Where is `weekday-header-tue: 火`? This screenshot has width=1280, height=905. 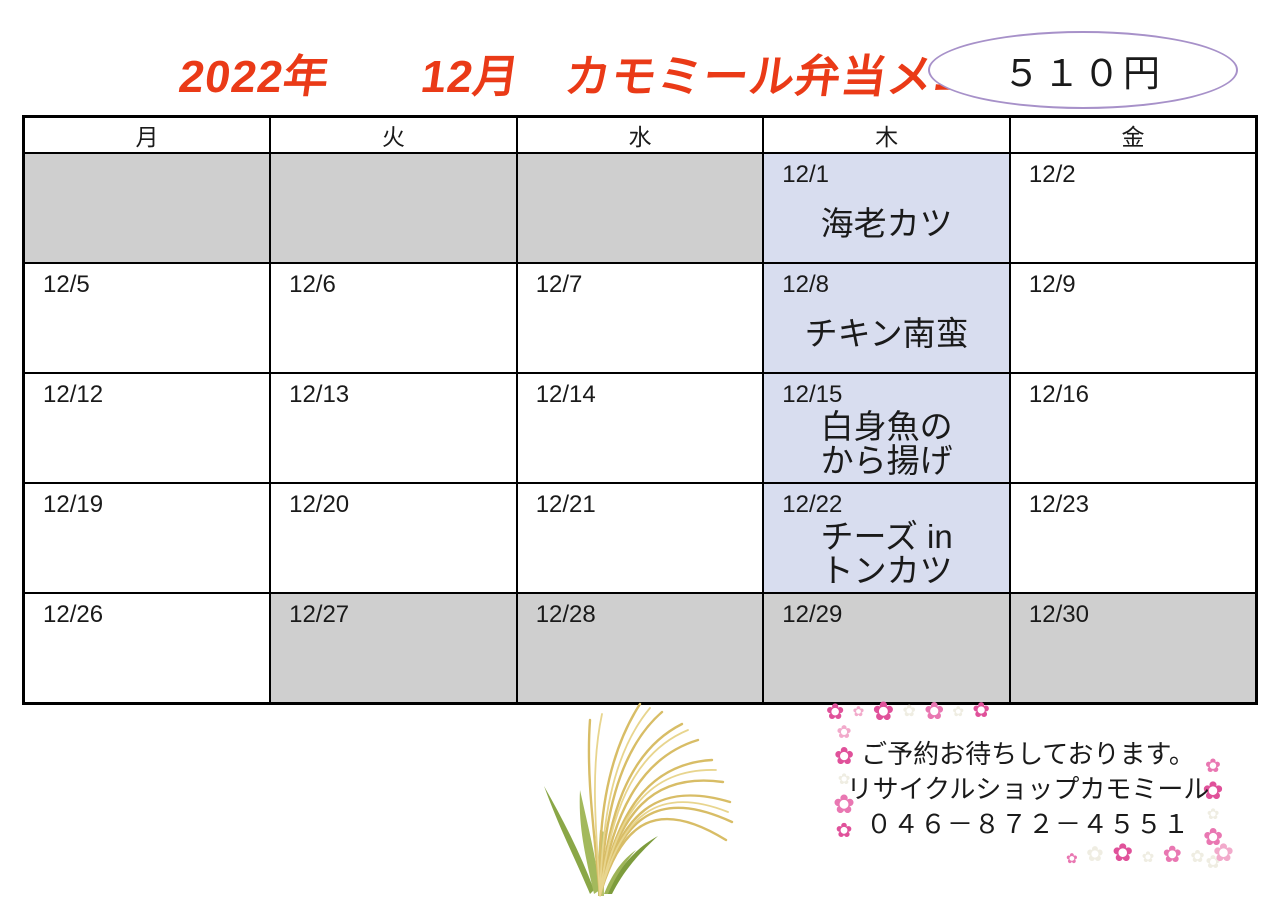 weekday-header-tue: 火 is located at coordinates (393, 134).